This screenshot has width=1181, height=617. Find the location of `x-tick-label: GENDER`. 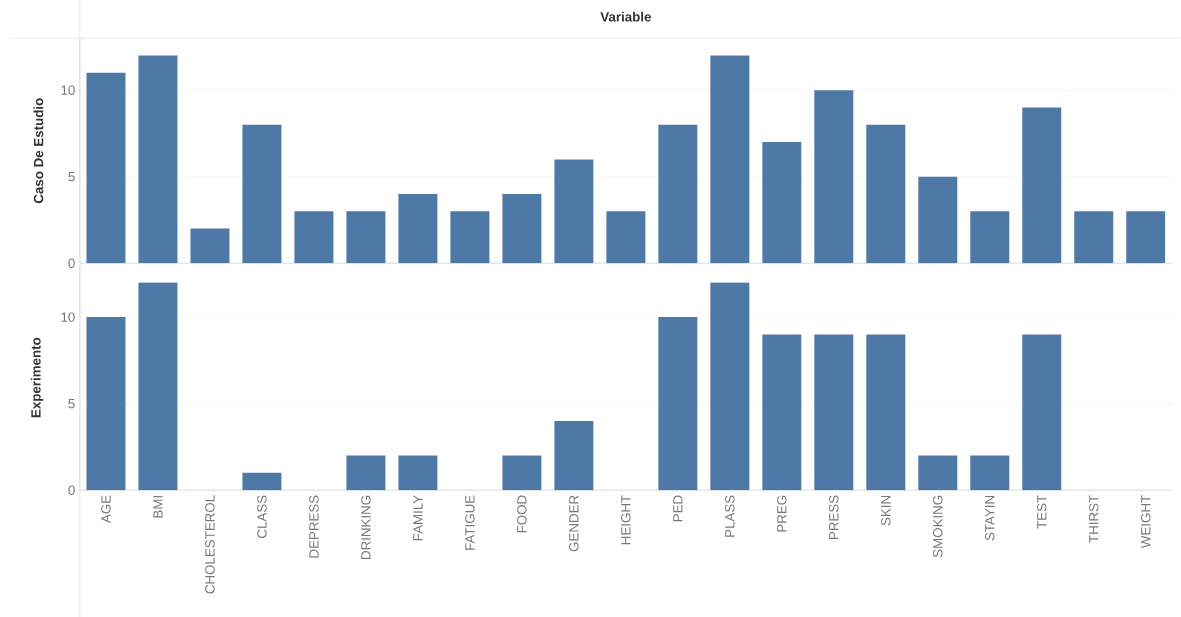

x-tick-label: GENDER is located at coordinates (574, 523).